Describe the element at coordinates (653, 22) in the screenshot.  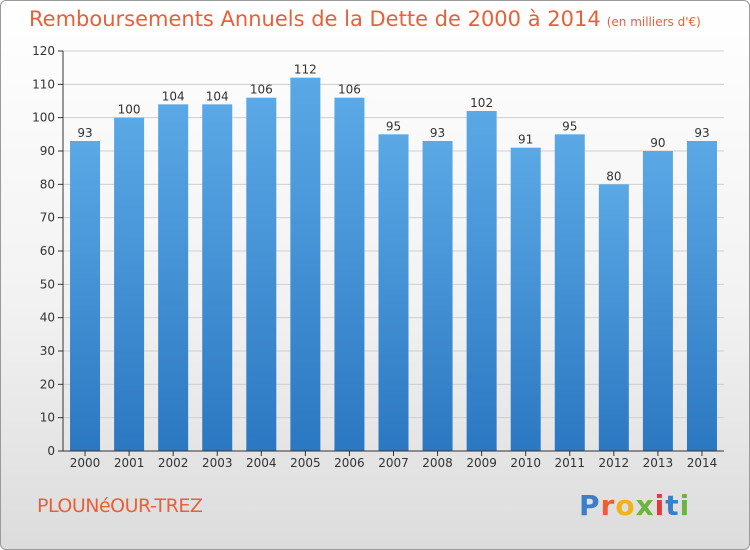
I see `unit-note: (en milliers d'€)` at that location.